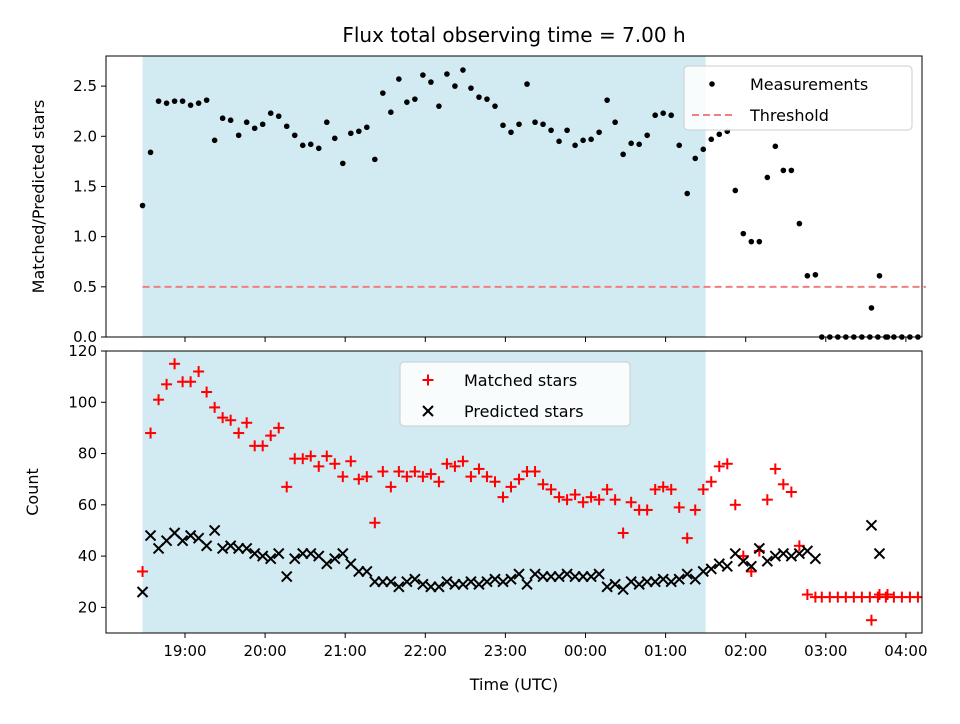 This screenshot has height=724, width=960. What do you see at coordinates (38, 197) in the screenshot?
I see `y-axis-title: Matched/Predicted stars` at bounding box center [38, 197].